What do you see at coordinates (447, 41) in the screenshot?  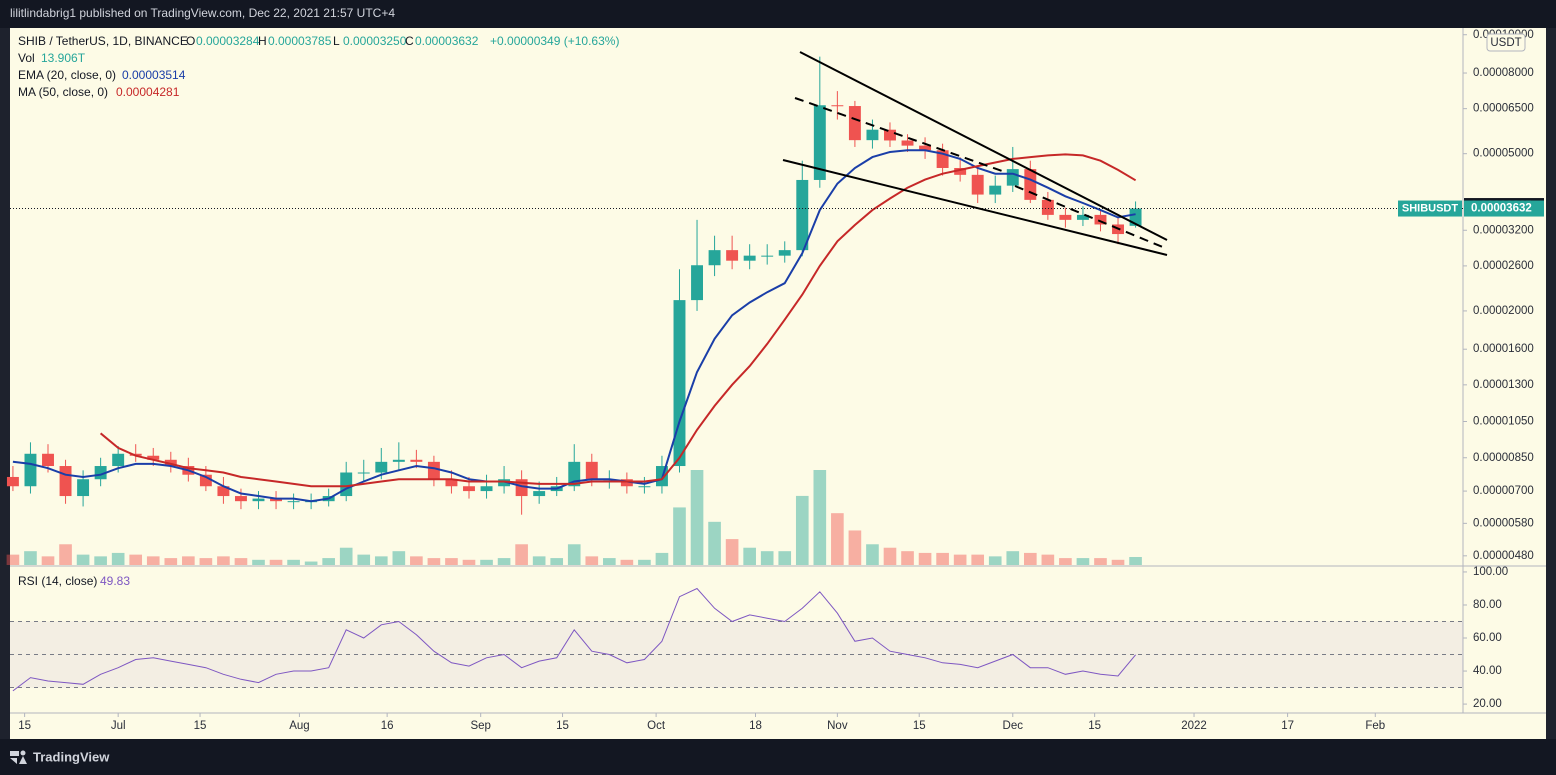 I see `ohlc-value: 0.00003632` at bounding box center [447, 41].